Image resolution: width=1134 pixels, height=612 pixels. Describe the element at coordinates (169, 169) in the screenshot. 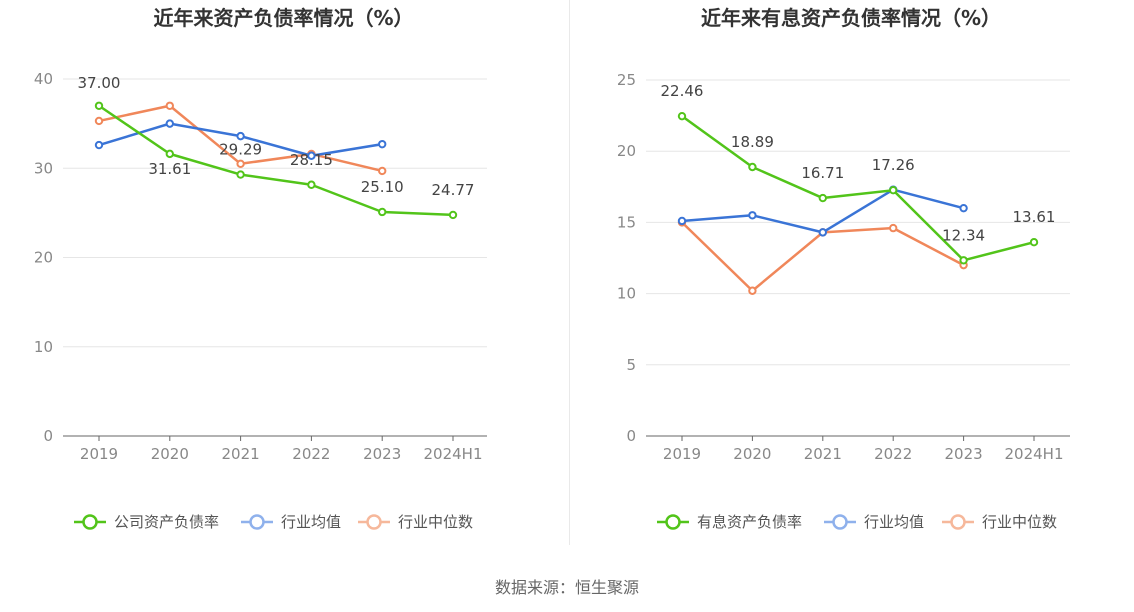

I see `data-label: 31.61` at that location.